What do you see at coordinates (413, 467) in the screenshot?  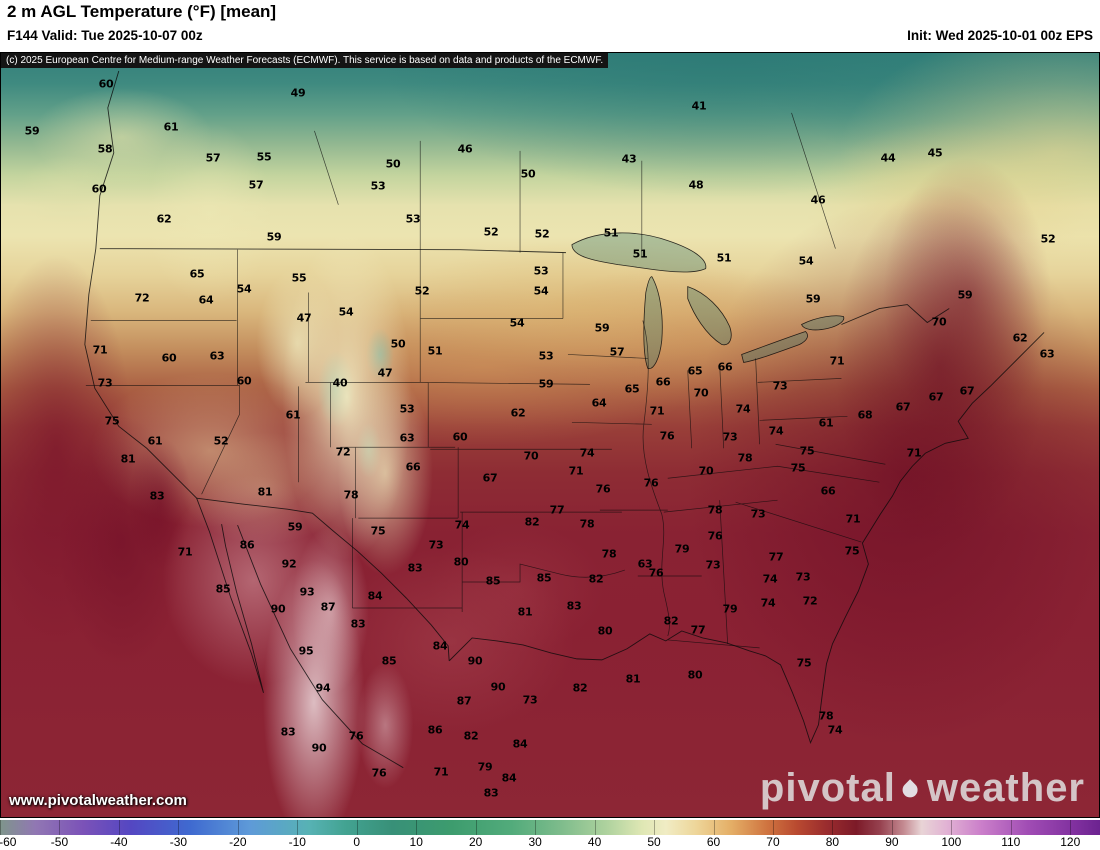 I see `temp-label: 66` at bounding box center [413, 467].